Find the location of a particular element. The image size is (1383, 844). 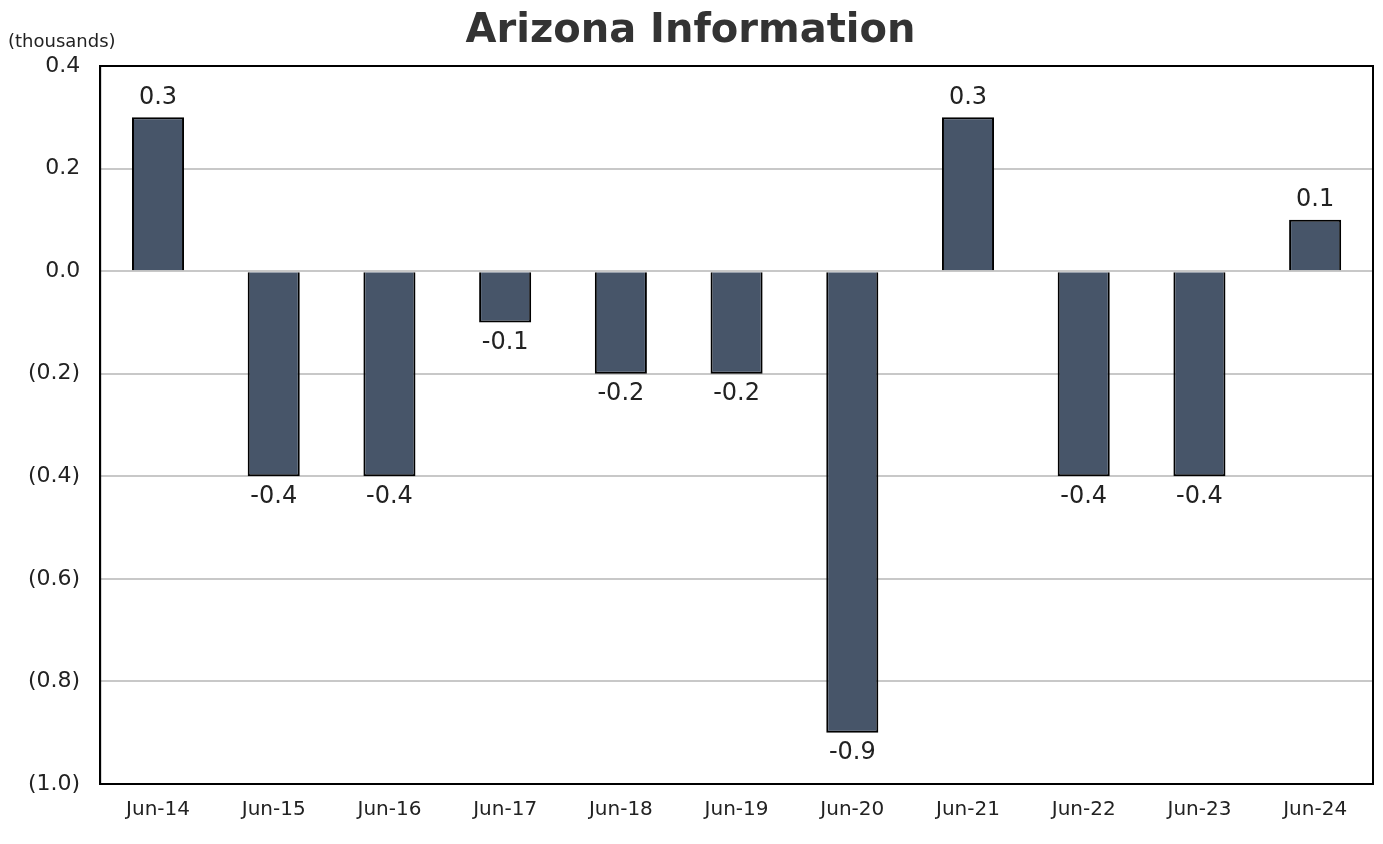

y-tick-label: (0.6) is located at coordinates (54, 577).